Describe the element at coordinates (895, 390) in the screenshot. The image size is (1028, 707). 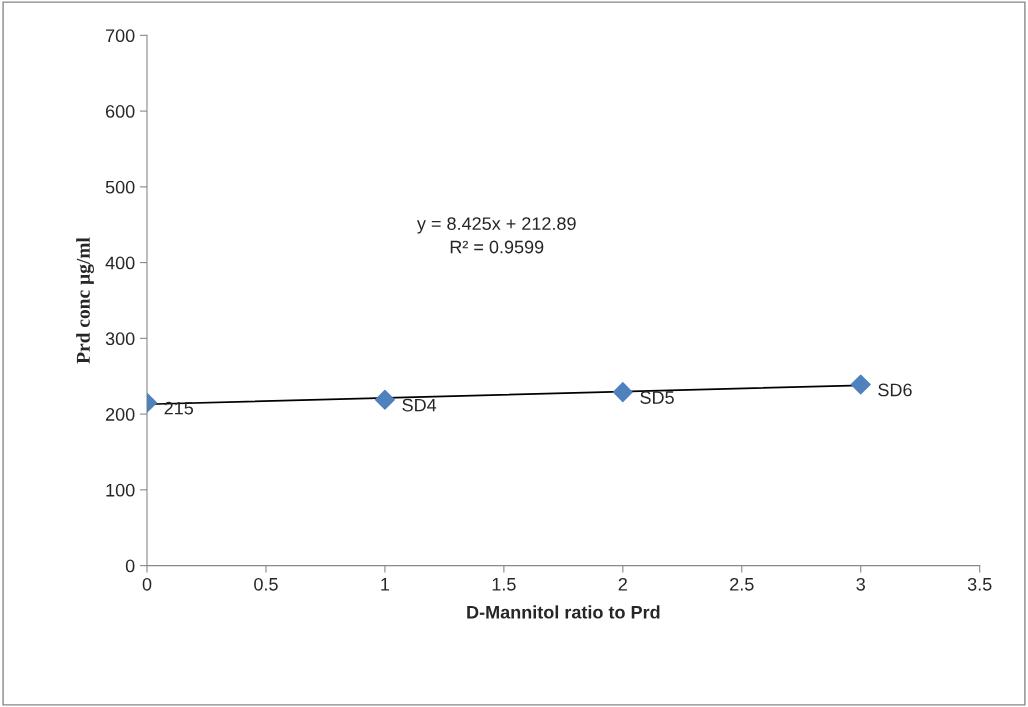
I see `data-label: SD6` at that location.